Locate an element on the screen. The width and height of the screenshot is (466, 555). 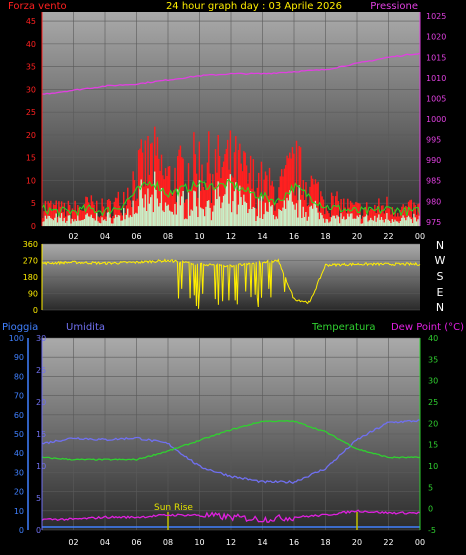
direction-axes: 0 90 180 270 360 is located at coordinates (33, 277).